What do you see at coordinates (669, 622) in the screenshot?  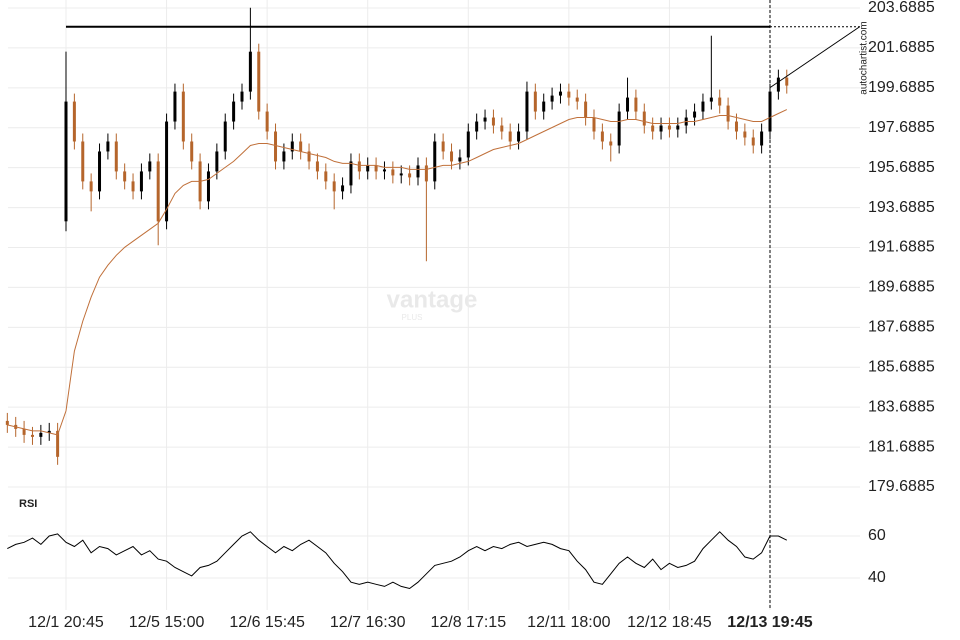 I see `x-tick-label: 12/12 18:45` at bounding box center [669, 622].